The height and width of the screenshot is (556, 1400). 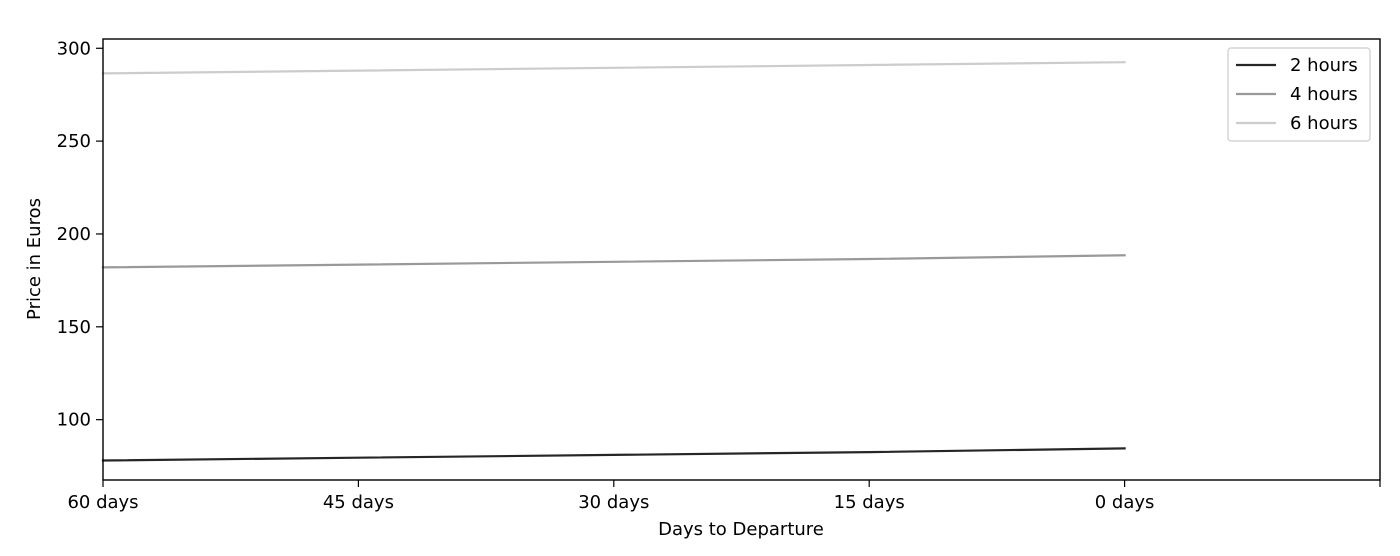 I want to click on x-tick-label: 15 days, so click(x=869, y=502).